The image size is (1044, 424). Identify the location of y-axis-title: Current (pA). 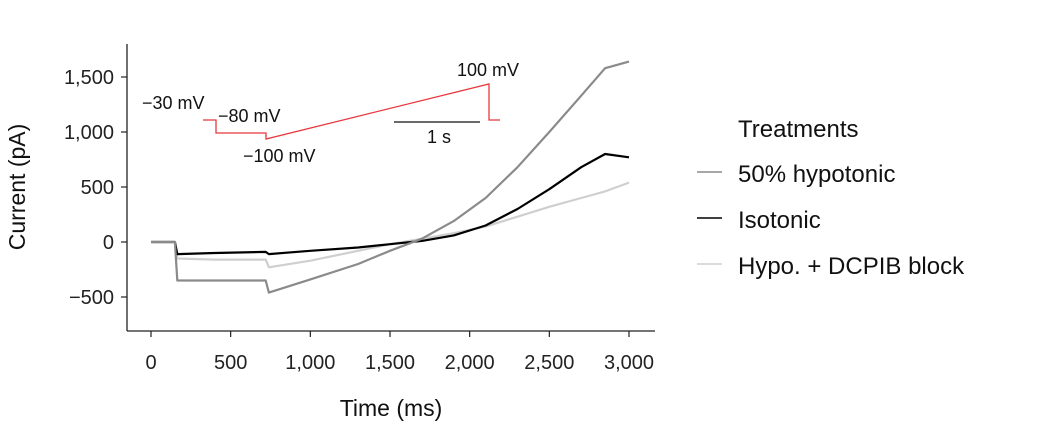
(17, 187).